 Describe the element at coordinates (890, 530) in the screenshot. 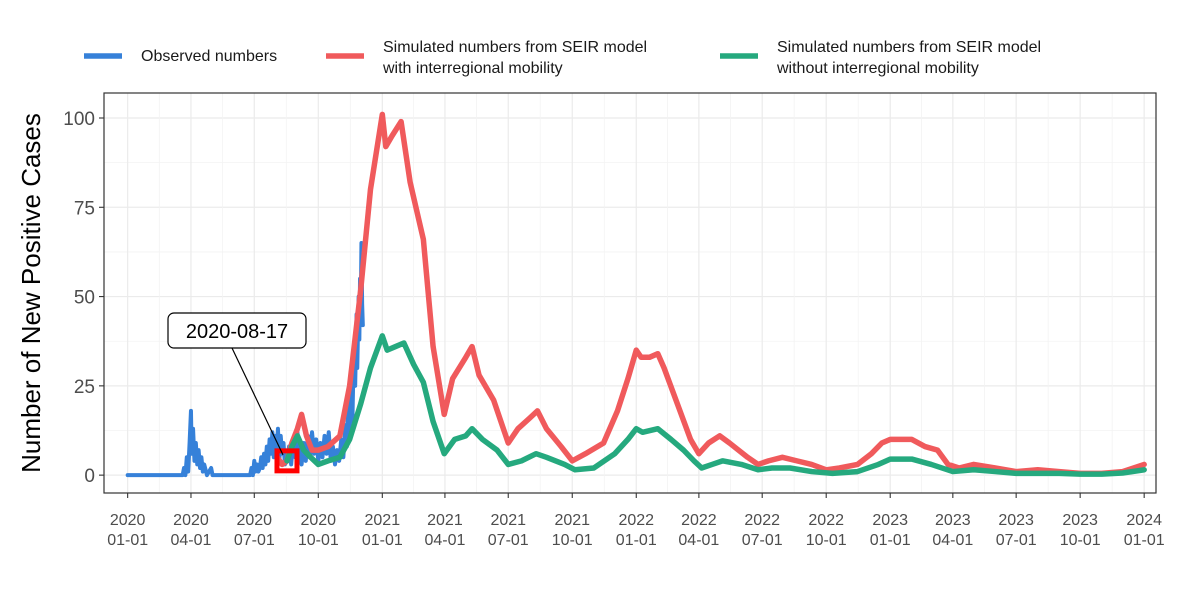

I see `x-tick-label: 2023 01-01` at that location.